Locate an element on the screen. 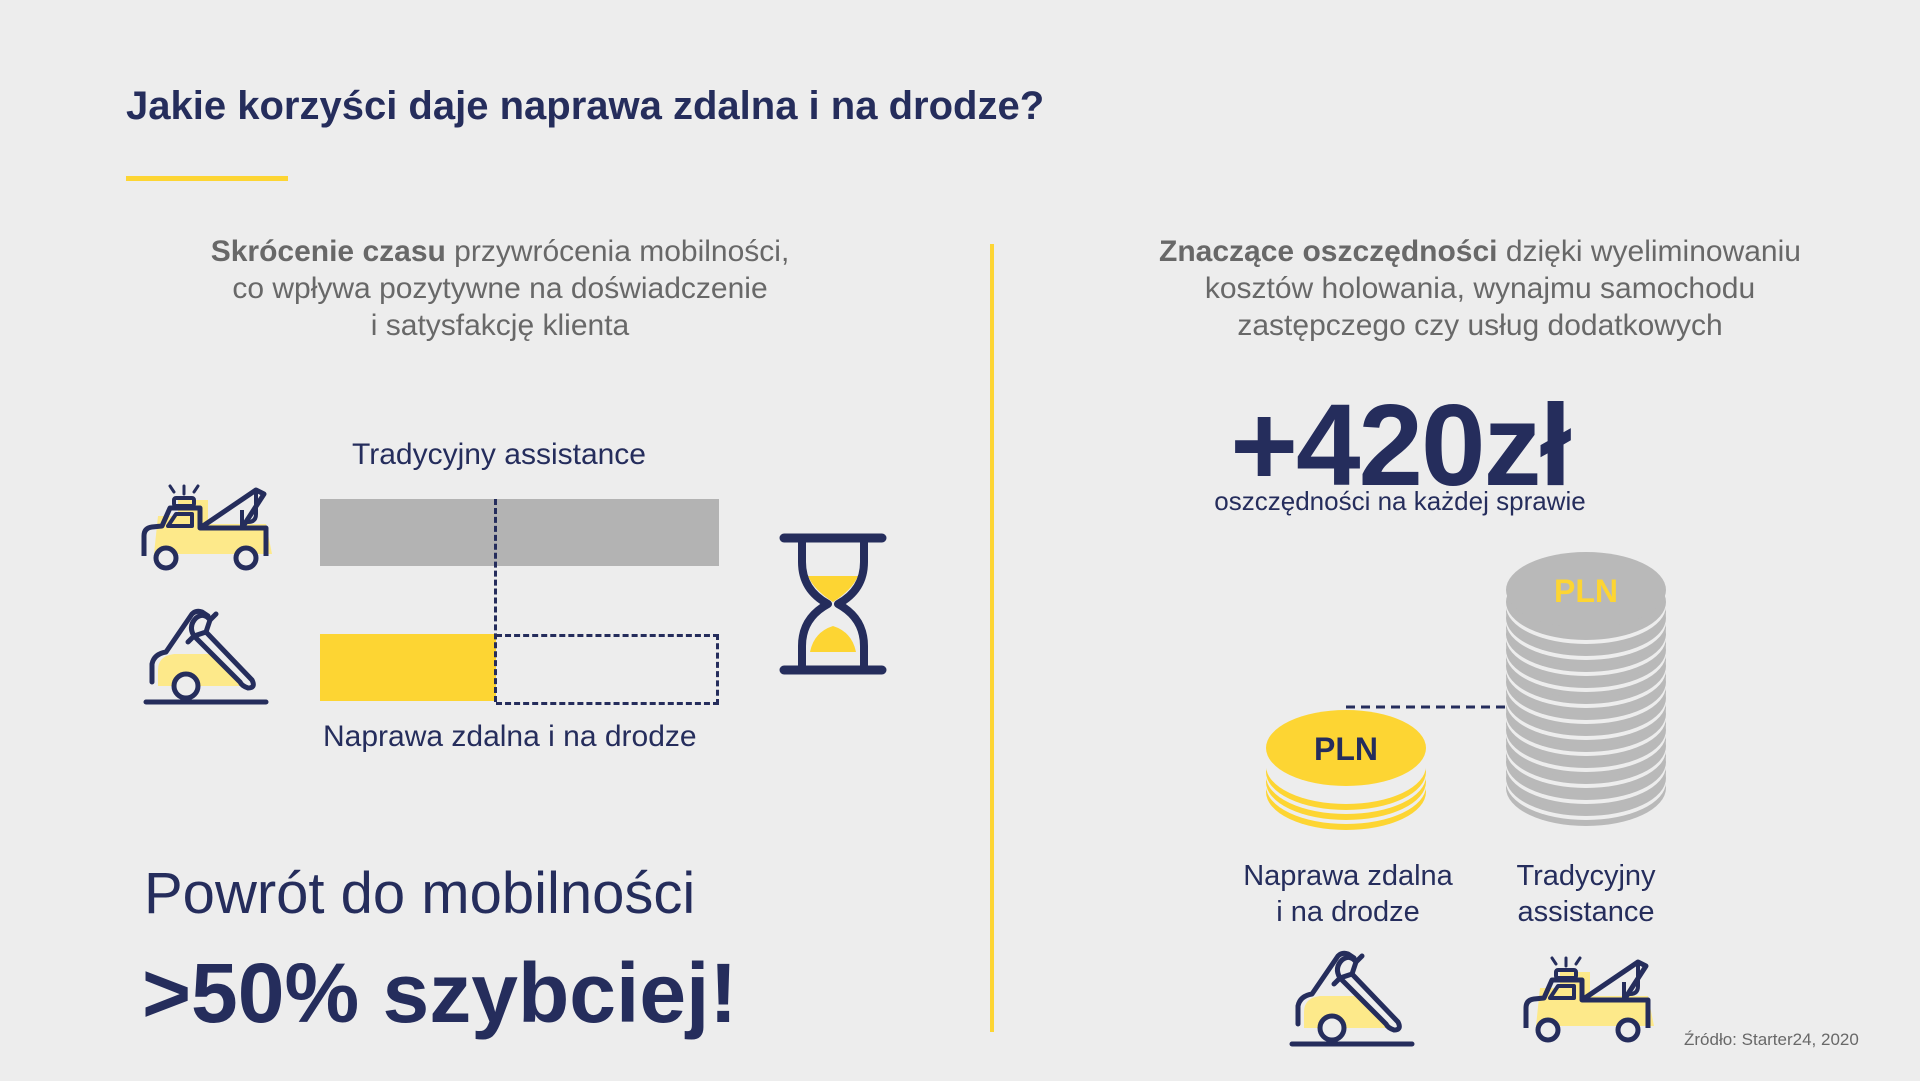  remote-repair-coin-label: Naprawa zdalna i na drodze is located at coordinates (1348, 894).